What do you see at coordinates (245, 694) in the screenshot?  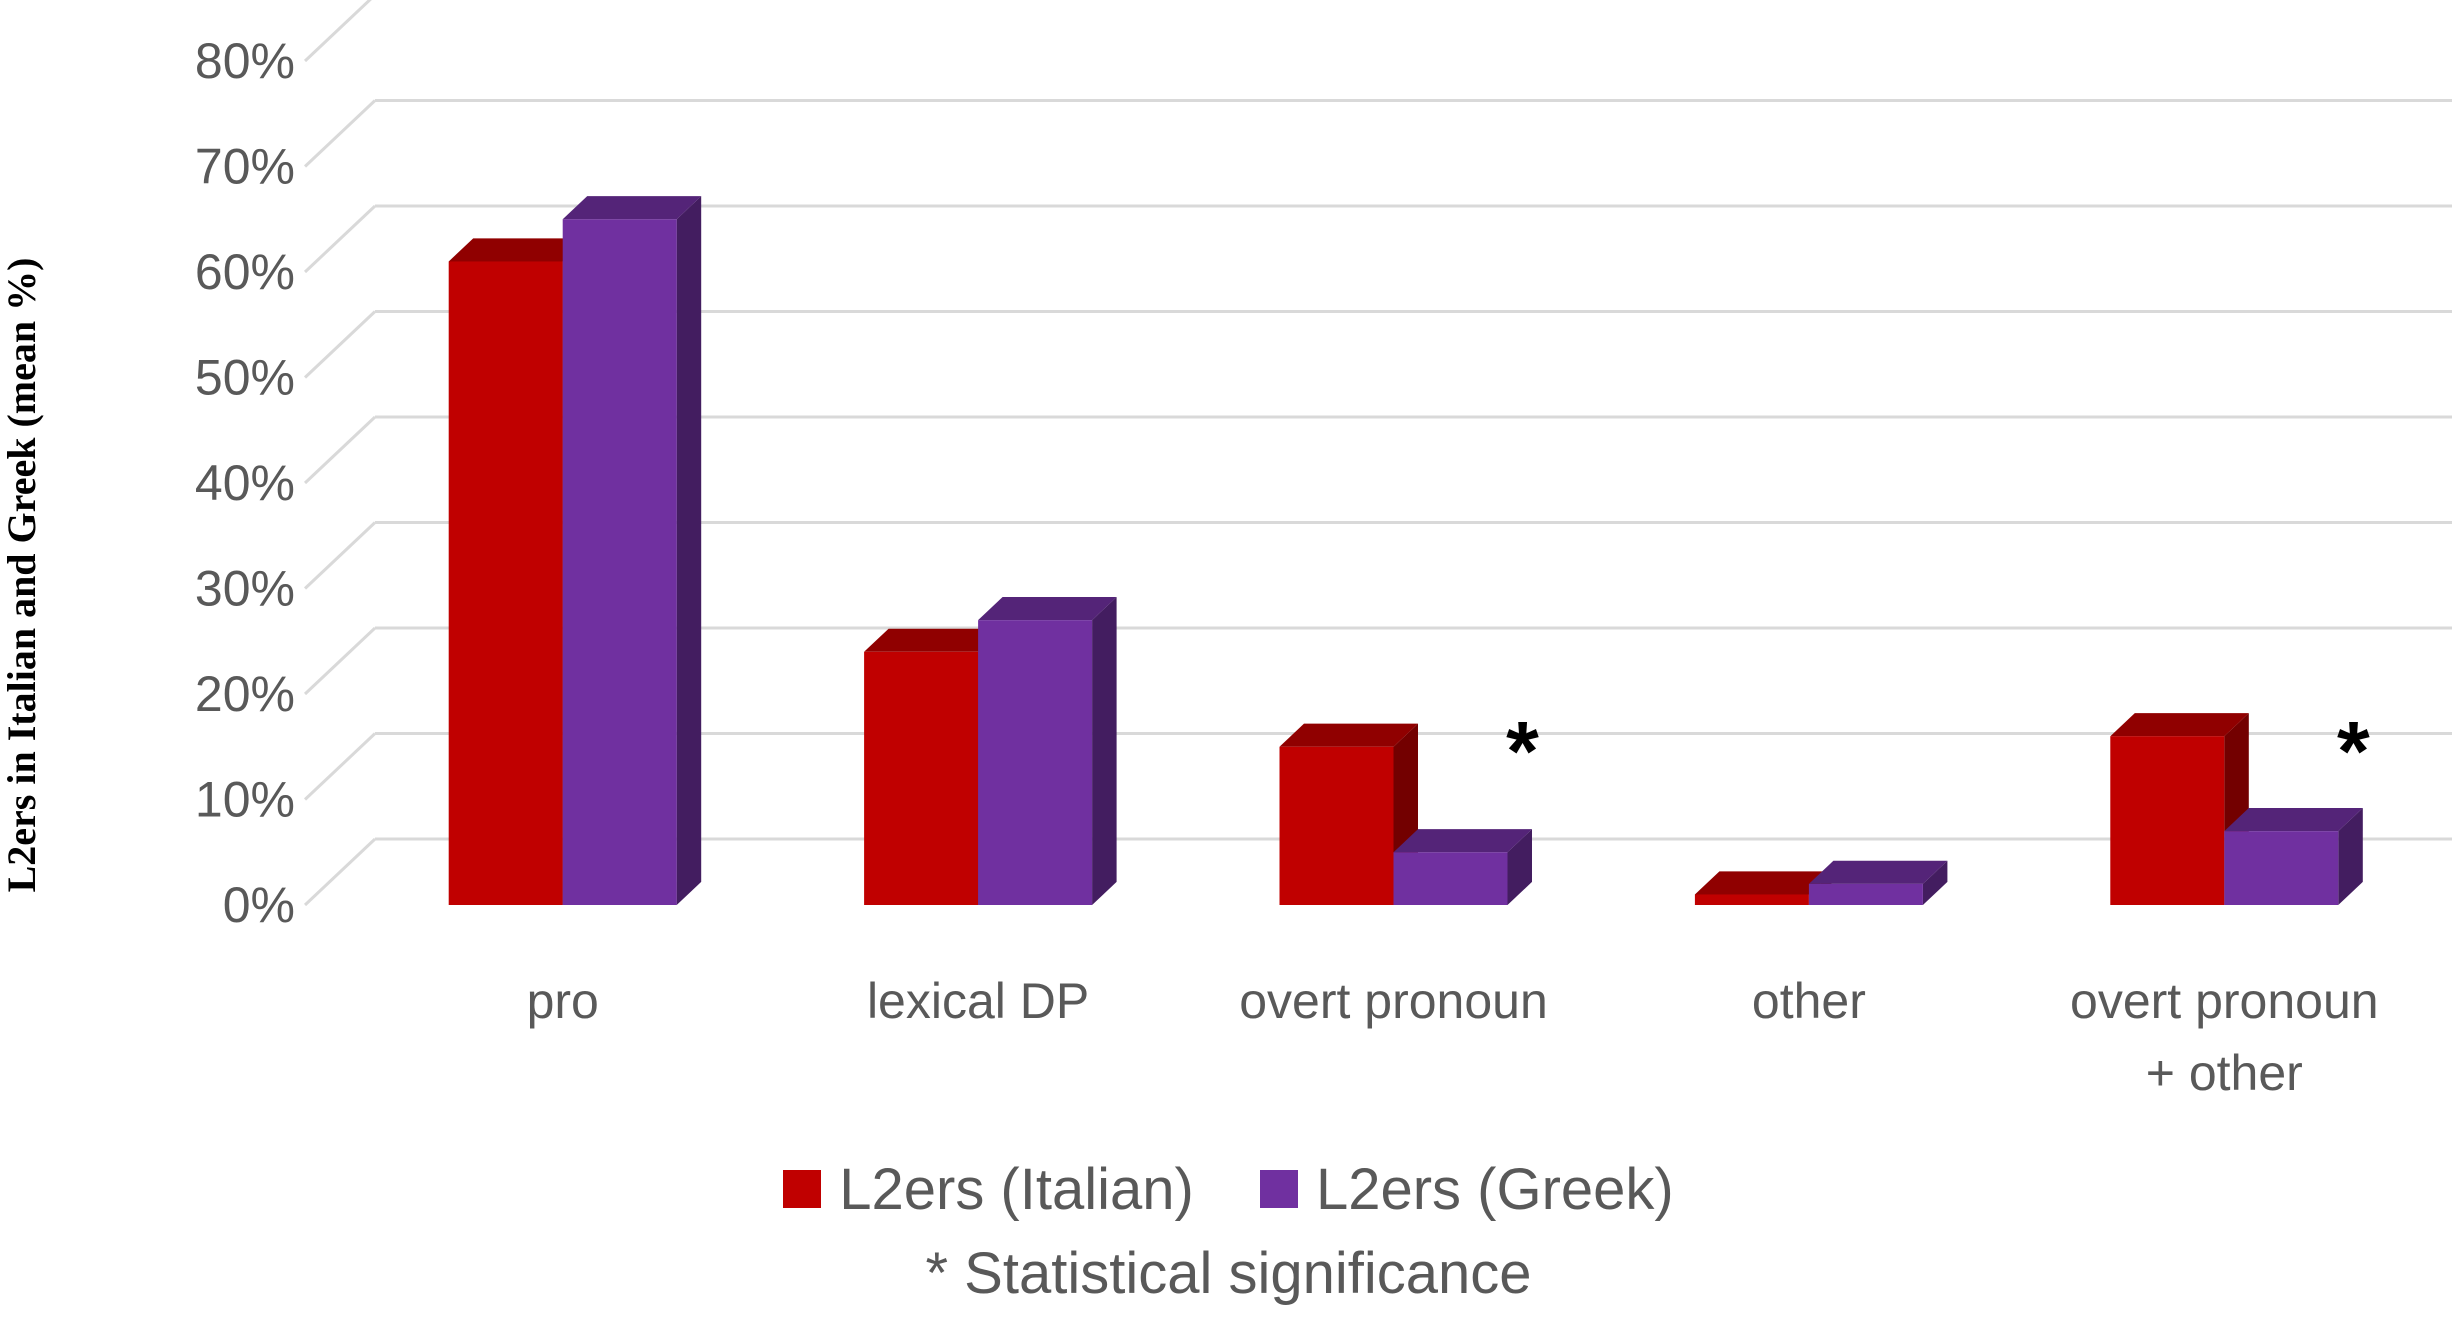 I see `y-tick-label: 20%` at bounding box center [245, 694].